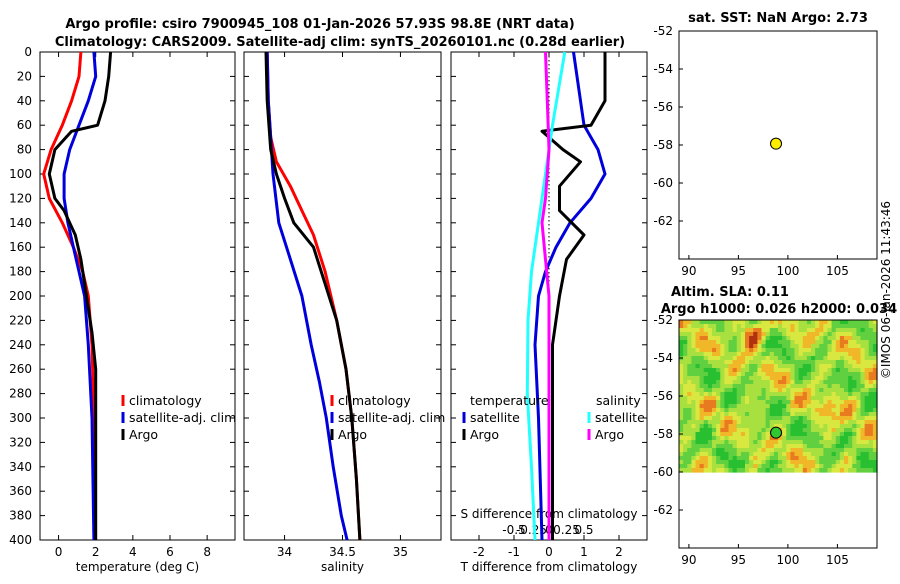  I want to click on y-tick-label: 220, so click(20, 320).